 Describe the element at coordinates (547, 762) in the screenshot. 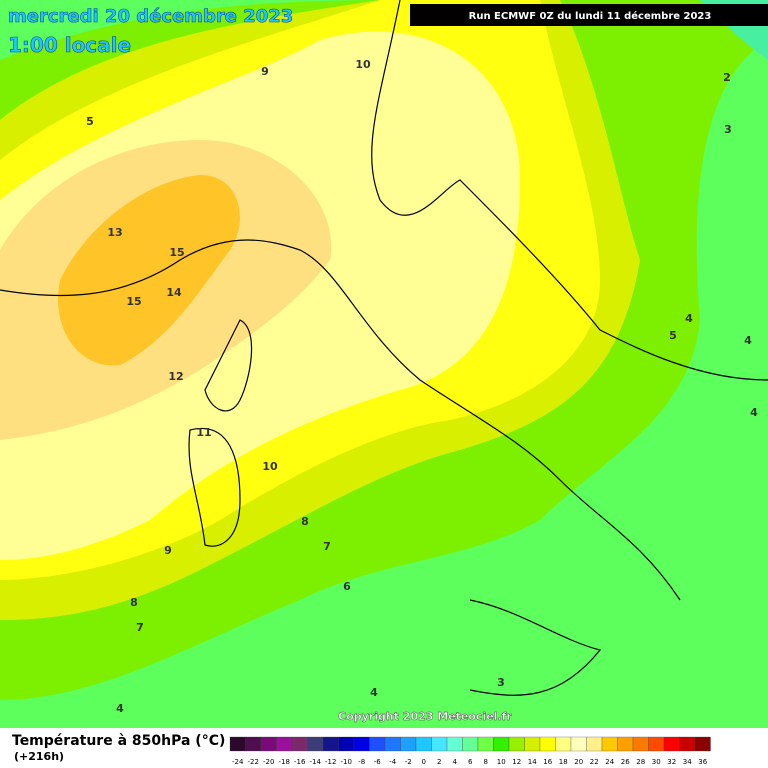

I see `colorbar-label: 16` at that location.